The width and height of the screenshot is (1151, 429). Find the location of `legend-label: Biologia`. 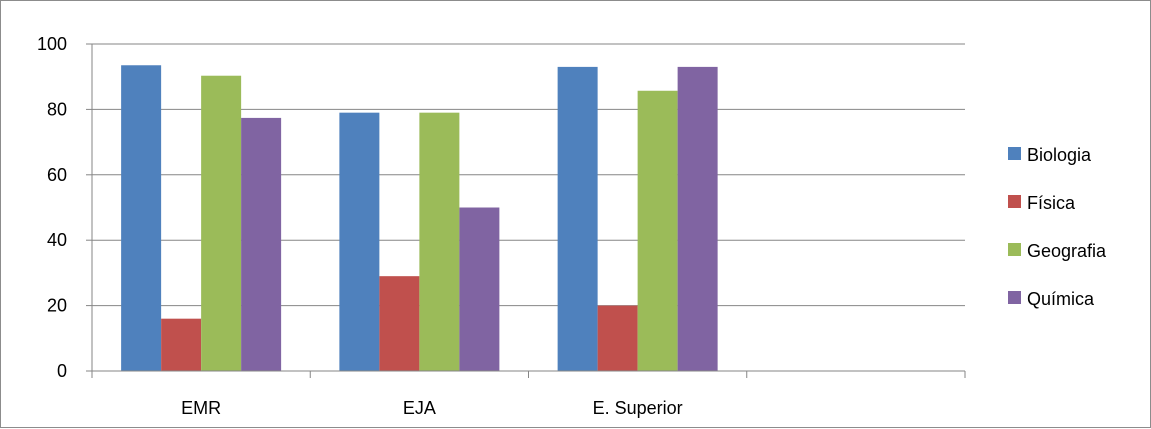

legend-label: Biologia is located at coordinates (1059, 155).